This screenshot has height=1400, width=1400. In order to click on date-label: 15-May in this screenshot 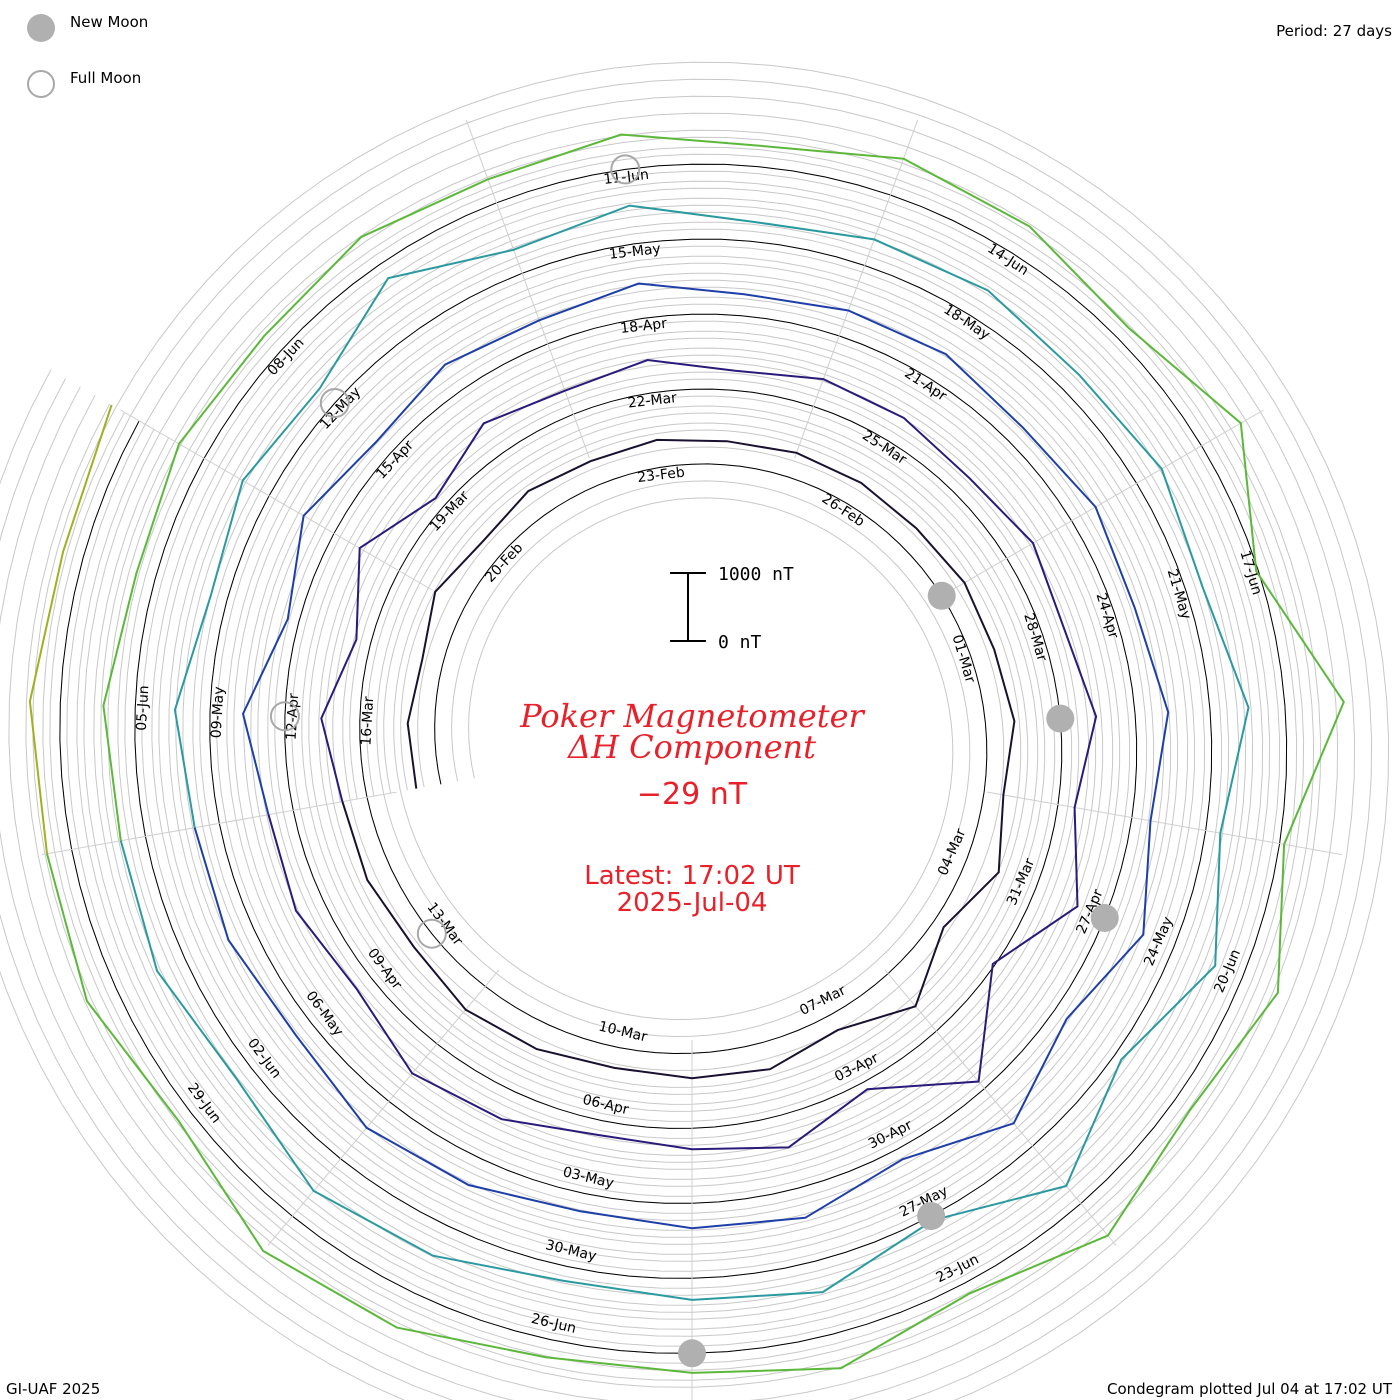, I will do `click(634, 252)`.